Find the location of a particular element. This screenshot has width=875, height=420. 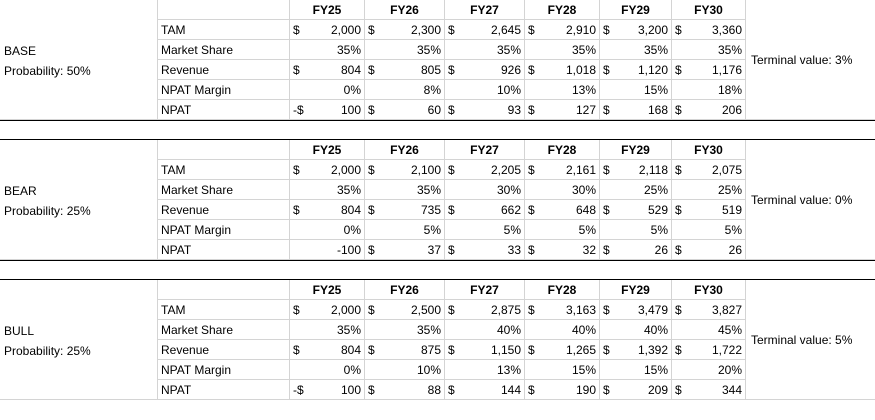

data-cell: 25% is located at coordinates (709, 190).